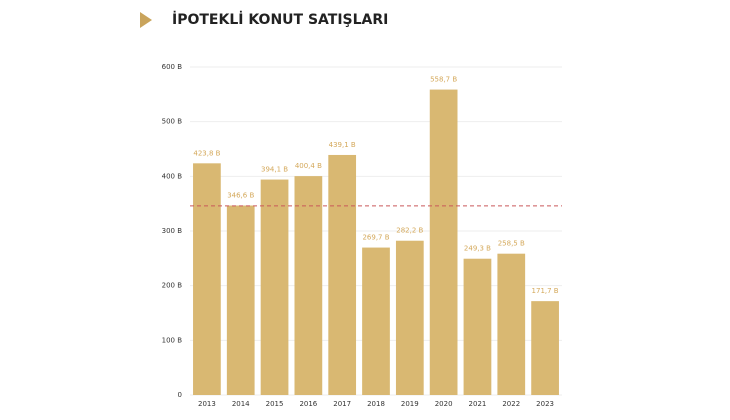 This screenshot has width=730, height=420. What do you see at coordinates (146, 20) in the screenshot?
I see `title-icon` at bounding box center [146, 20].